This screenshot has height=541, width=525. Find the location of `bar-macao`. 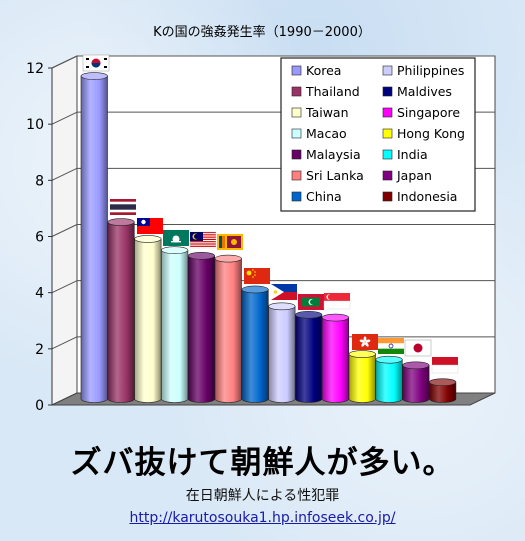

bar-macao is located at coordinates (175, 324).